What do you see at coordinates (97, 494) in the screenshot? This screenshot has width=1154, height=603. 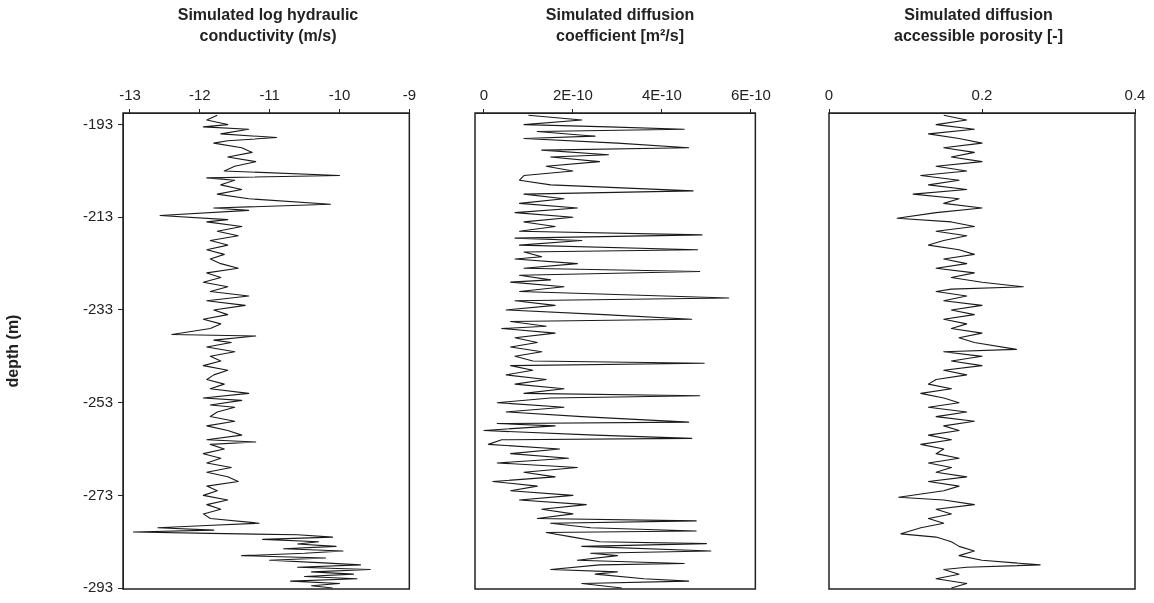 I see `y-tick-label: -273` at bounding box center [97, 494].